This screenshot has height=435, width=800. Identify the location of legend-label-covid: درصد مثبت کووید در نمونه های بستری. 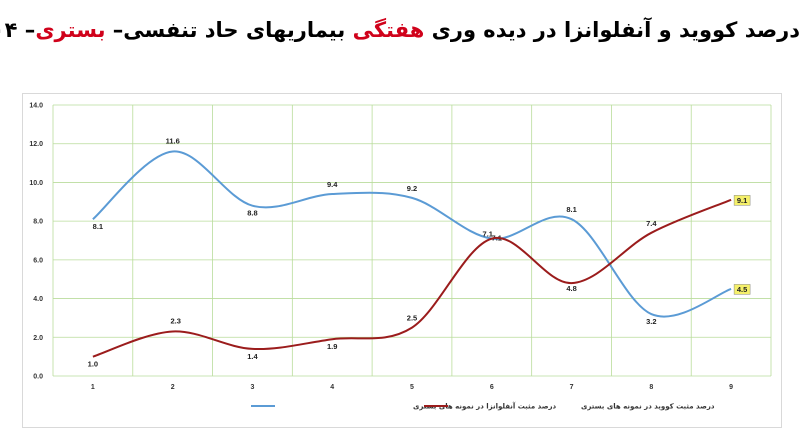
(648, 407).